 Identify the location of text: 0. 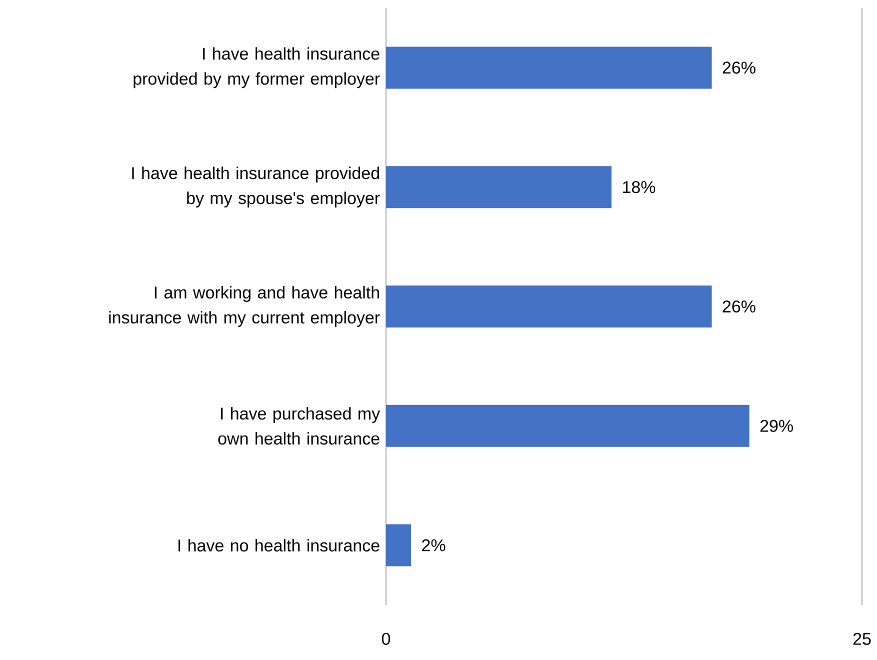
(386, 638).